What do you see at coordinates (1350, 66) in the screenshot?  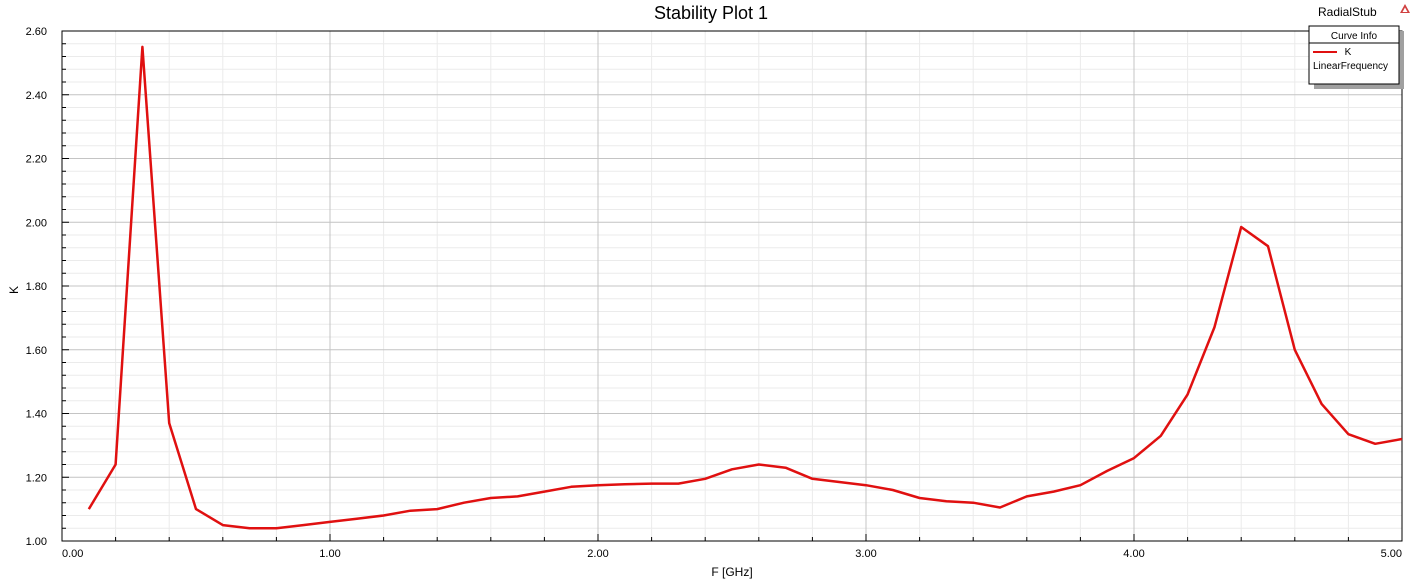 I see `legend-entry-sublabel: LinearFrequency` at bounding box center [1350, 66].